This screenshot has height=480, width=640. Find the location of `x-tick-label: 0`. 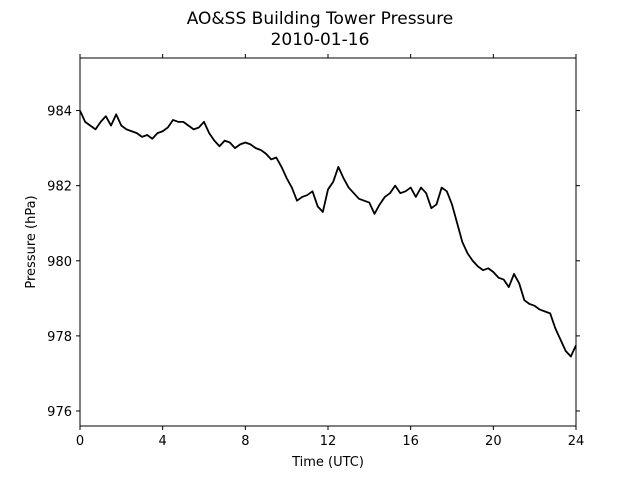

x-tick-label: 0 is located at coordinates (80, 441).